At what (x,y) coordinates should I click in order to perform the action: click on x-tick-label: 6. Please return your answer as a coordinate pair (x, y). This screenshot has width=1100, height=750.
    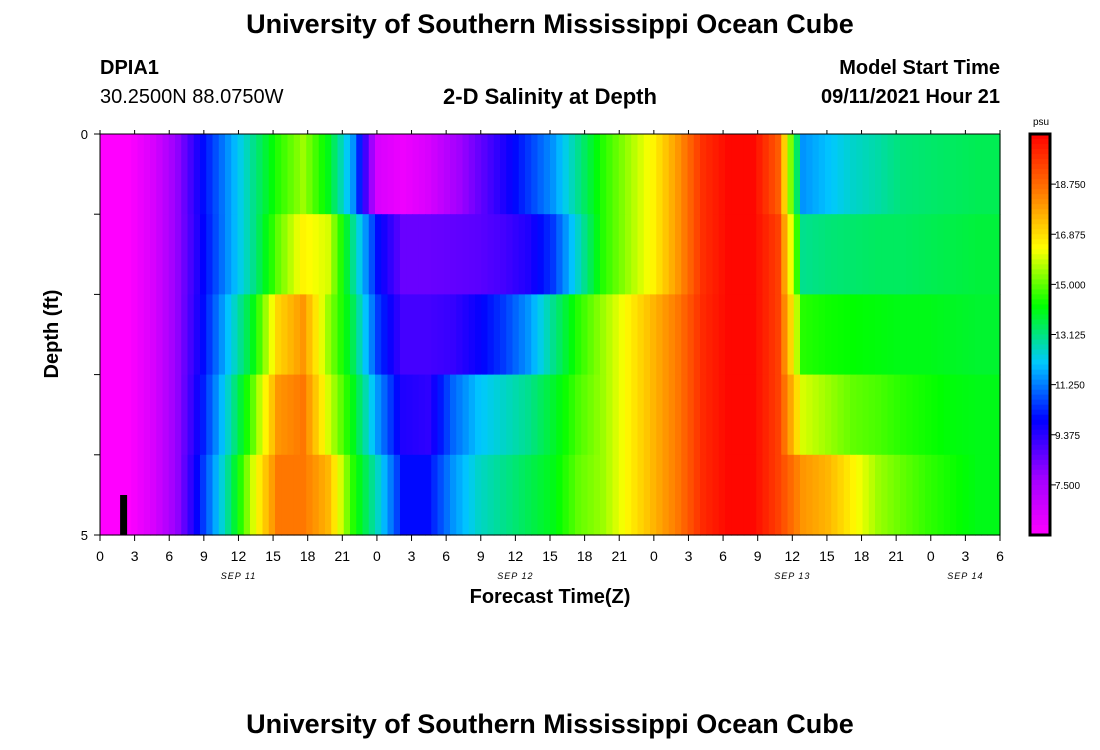
    Looking at the image, I should click on (723, 556).